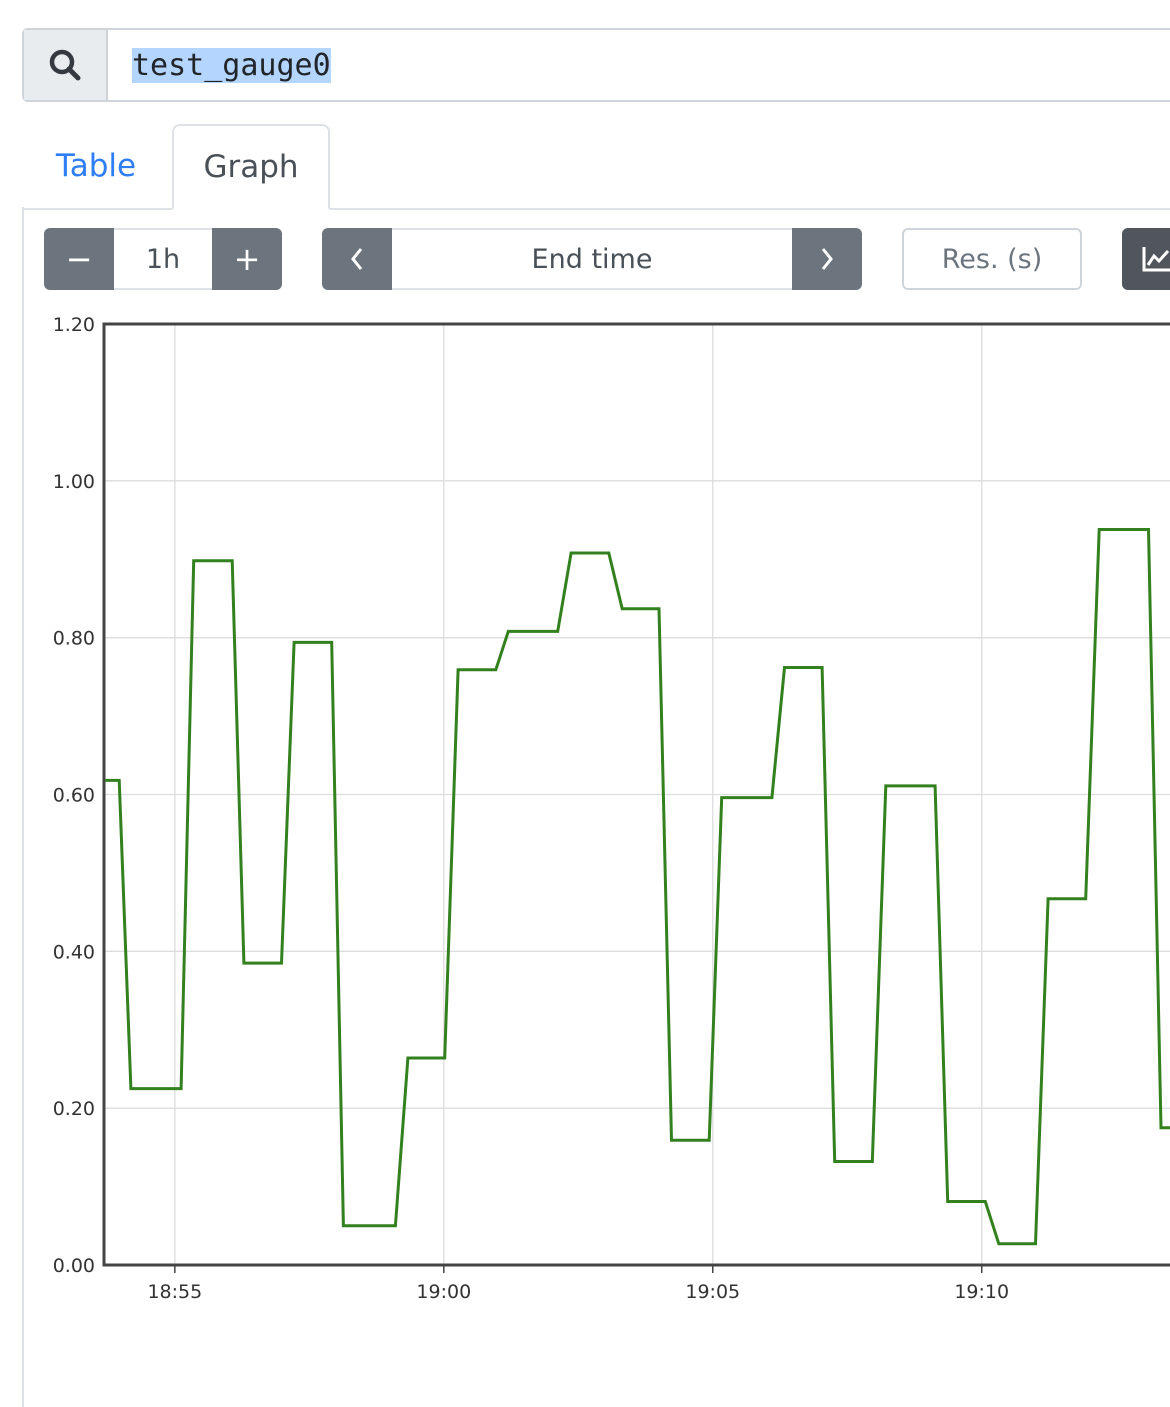 Image resolution: width=1170 pixels, height=1407 pixels. I want to click on chevron-left-icon, so click(357, 259).